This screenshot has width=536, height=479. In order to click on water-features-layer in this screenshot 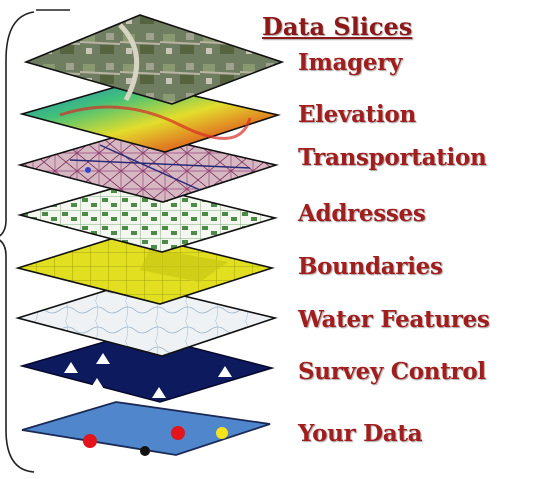, I will do `click(146, 319)`.